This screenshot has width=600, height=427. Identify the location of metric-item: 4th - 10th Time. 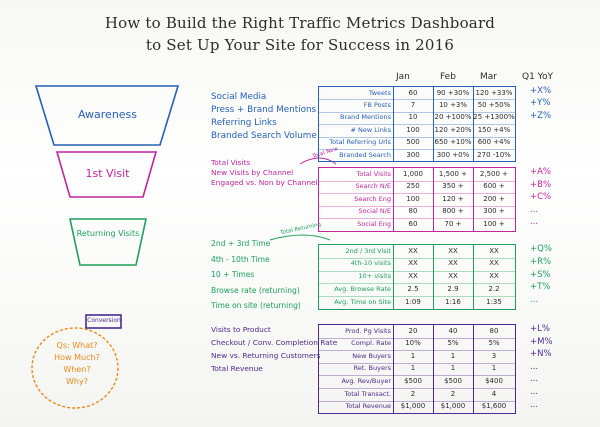
(240, 259).